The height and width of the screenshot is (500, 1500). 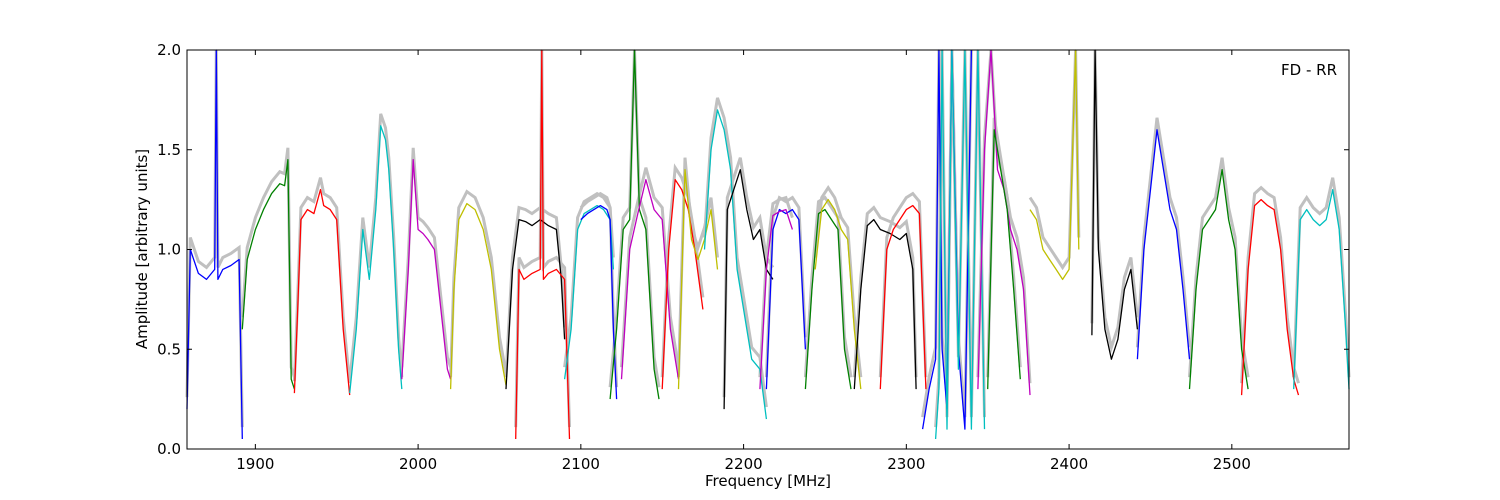 I want to click on y-tick-label: 1.0, so click(x=169, y=250).